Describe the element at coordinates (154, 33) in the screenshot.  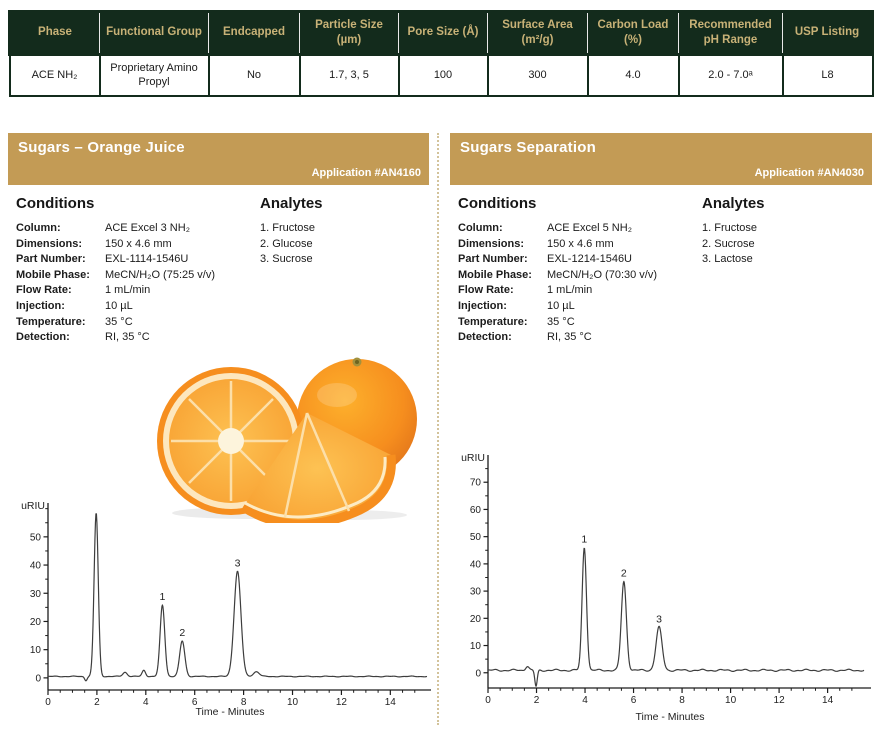
I see `col-header-functional-group: Functional Group` at that location.